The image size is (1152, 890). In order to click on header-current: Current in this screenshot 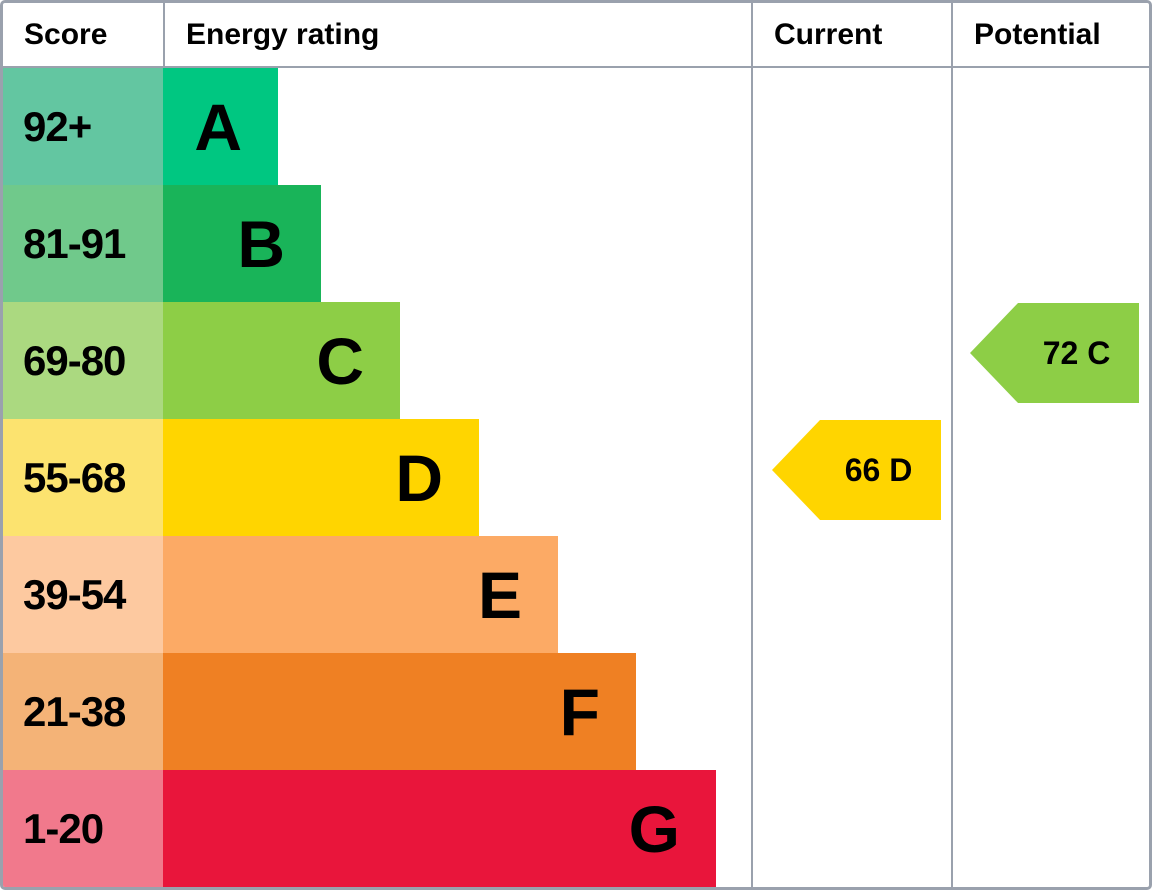, I will do `click(851, 35)`.